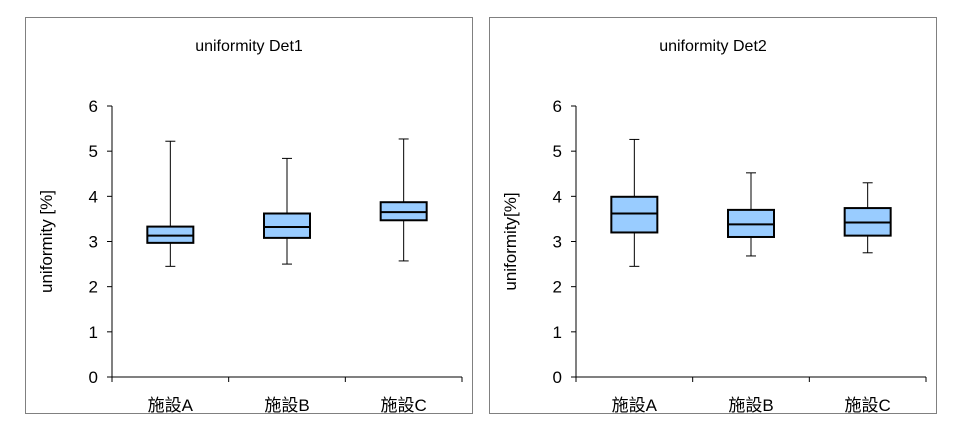  I want to click on chart-title: uniformity Det1, so click(249, 46).